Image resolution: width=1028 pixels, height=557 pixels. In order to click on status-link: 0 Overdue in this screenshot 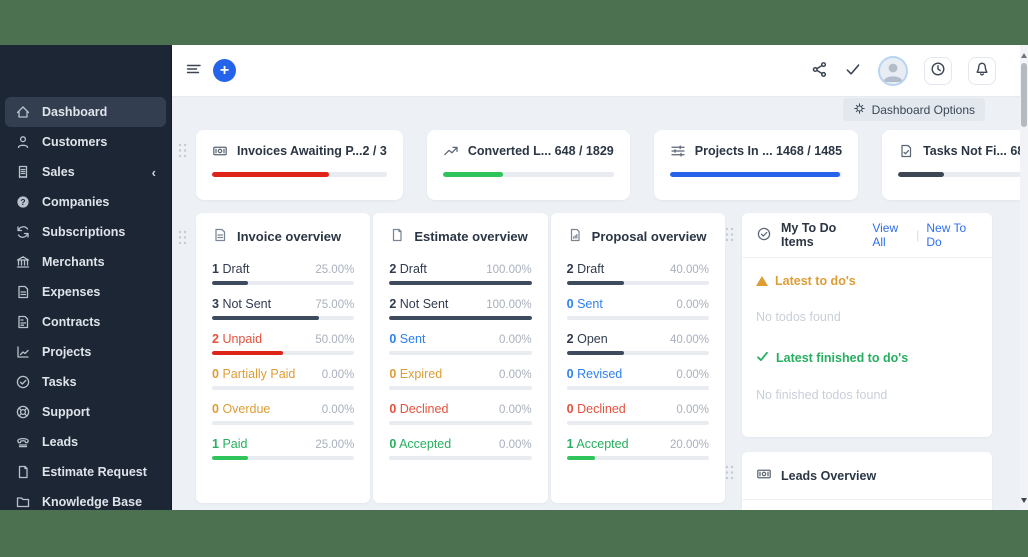, I will do `click(241, 409)`.